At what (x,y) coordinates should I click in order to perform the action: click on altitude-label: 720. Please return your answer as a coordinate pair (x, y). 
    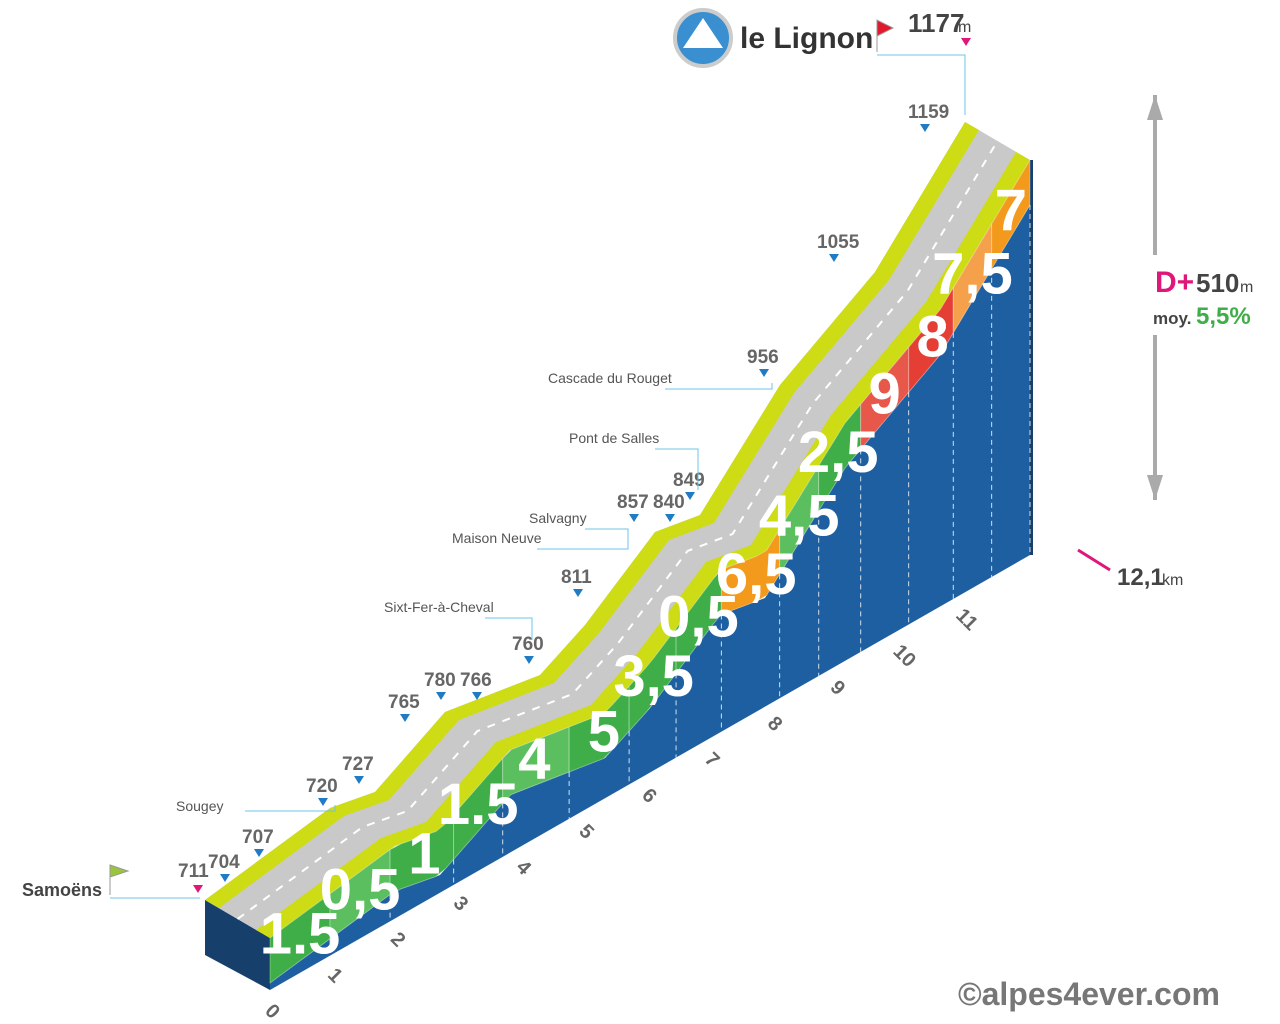
    Looking at the image, I should click on (322, 786).